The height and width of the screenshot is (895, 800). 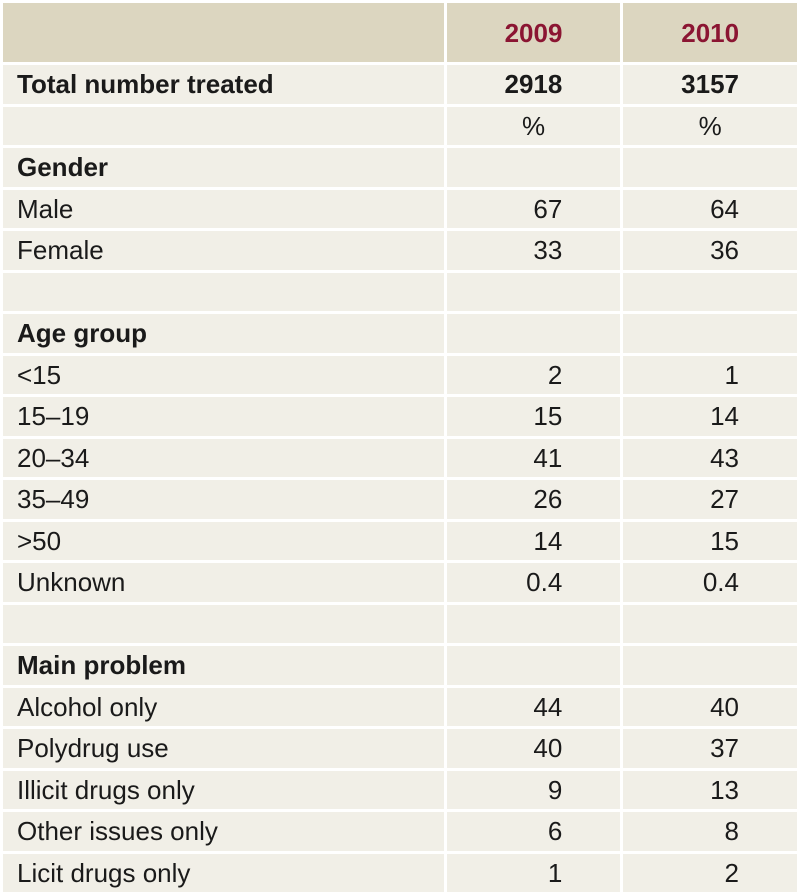 I want to click on section-title-age-group: Age group, so click(x=223, y=333).